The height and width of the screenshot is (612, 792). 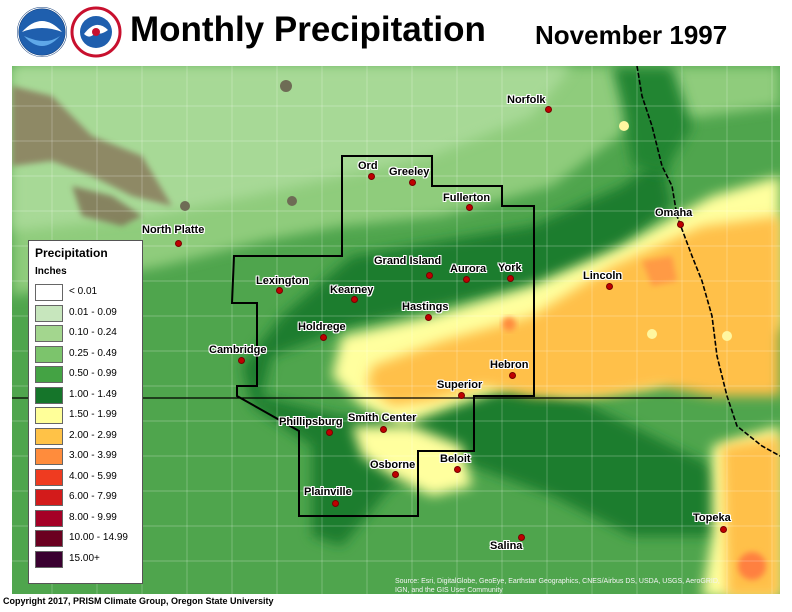 I want to click on legend-item: 10.00 - 14.99, so click(x=87, y=538).